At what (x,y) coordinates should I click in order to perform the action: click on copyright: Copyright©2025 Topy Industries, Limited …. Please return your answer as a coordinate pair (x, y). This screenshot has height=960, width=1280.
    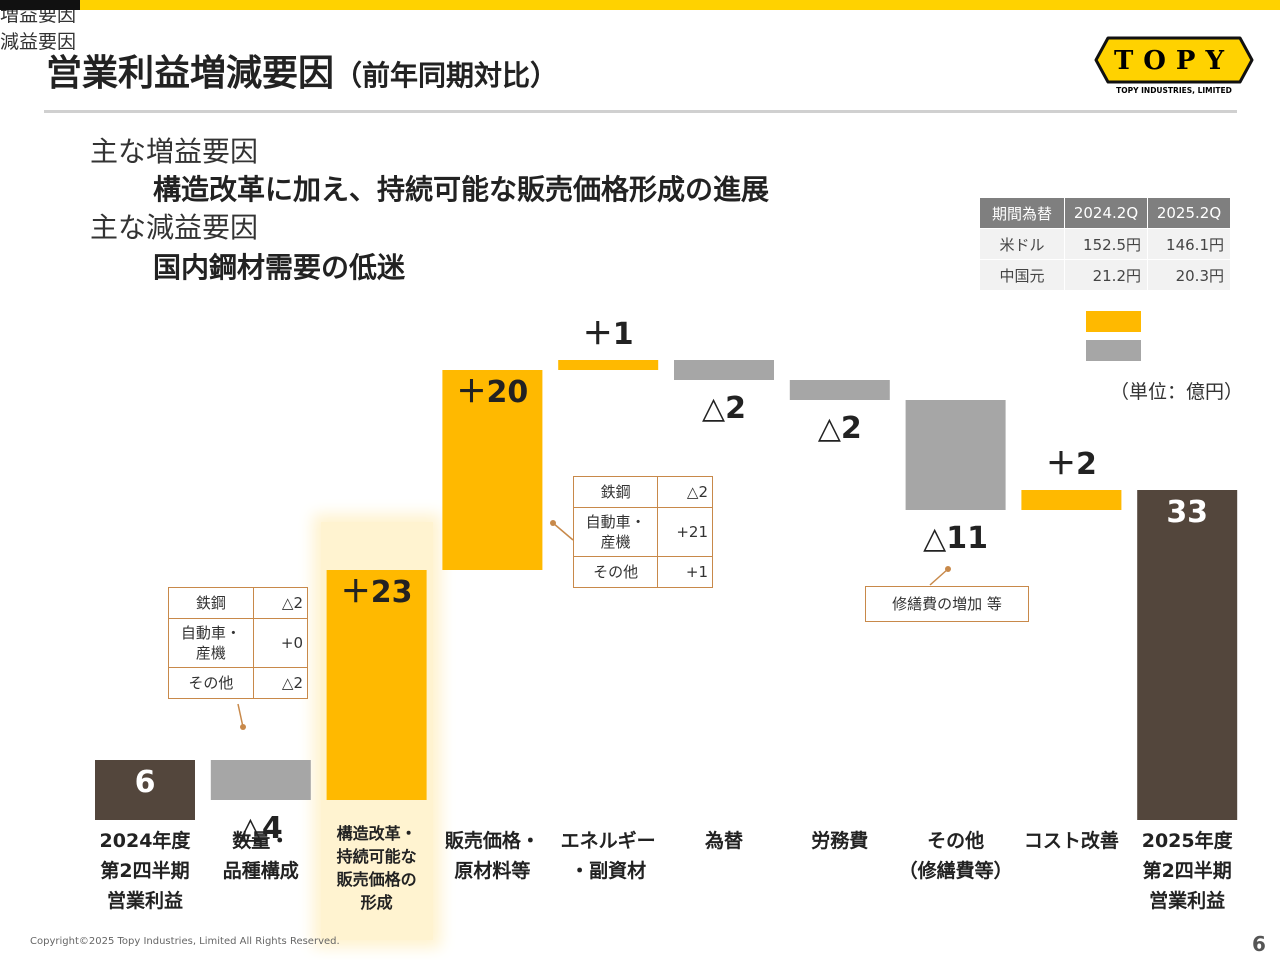
    Looking at the image, I should click on (185, 941).